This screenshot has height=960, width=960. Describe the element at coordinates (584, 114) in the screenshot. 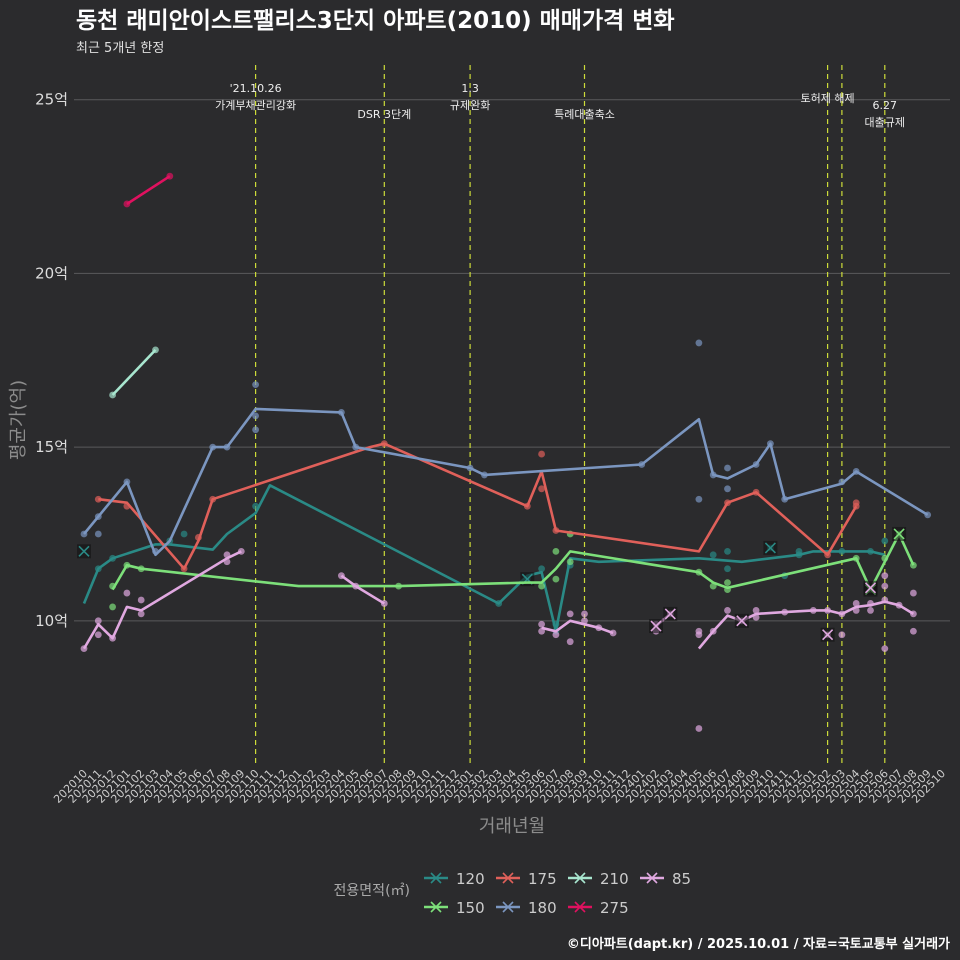

I see `event-label: 특례대출축소` at that location.